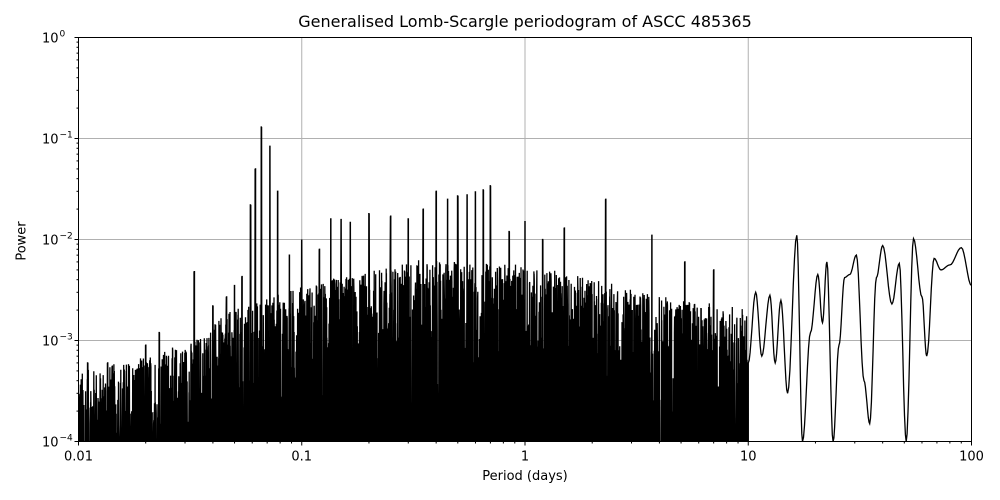 This screenshot has height=500, width=1000. Describe the element at coordinates (525, 457) in the screenshot. I see `svg-text: 1` at that location.